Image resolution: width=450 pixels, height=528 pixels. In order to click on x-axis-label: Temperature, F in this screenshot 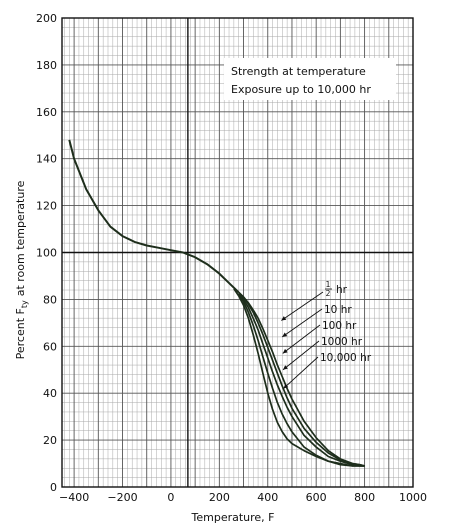, I will do `click(233, 517)`.